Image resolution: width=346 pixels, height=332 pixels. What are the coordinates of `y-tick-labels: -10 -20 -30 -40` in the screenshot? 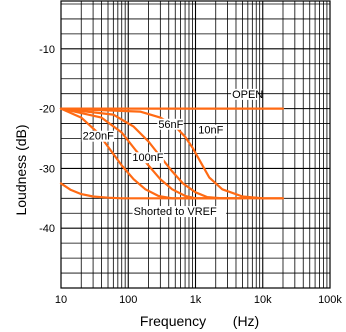 It's located at (47, 139).